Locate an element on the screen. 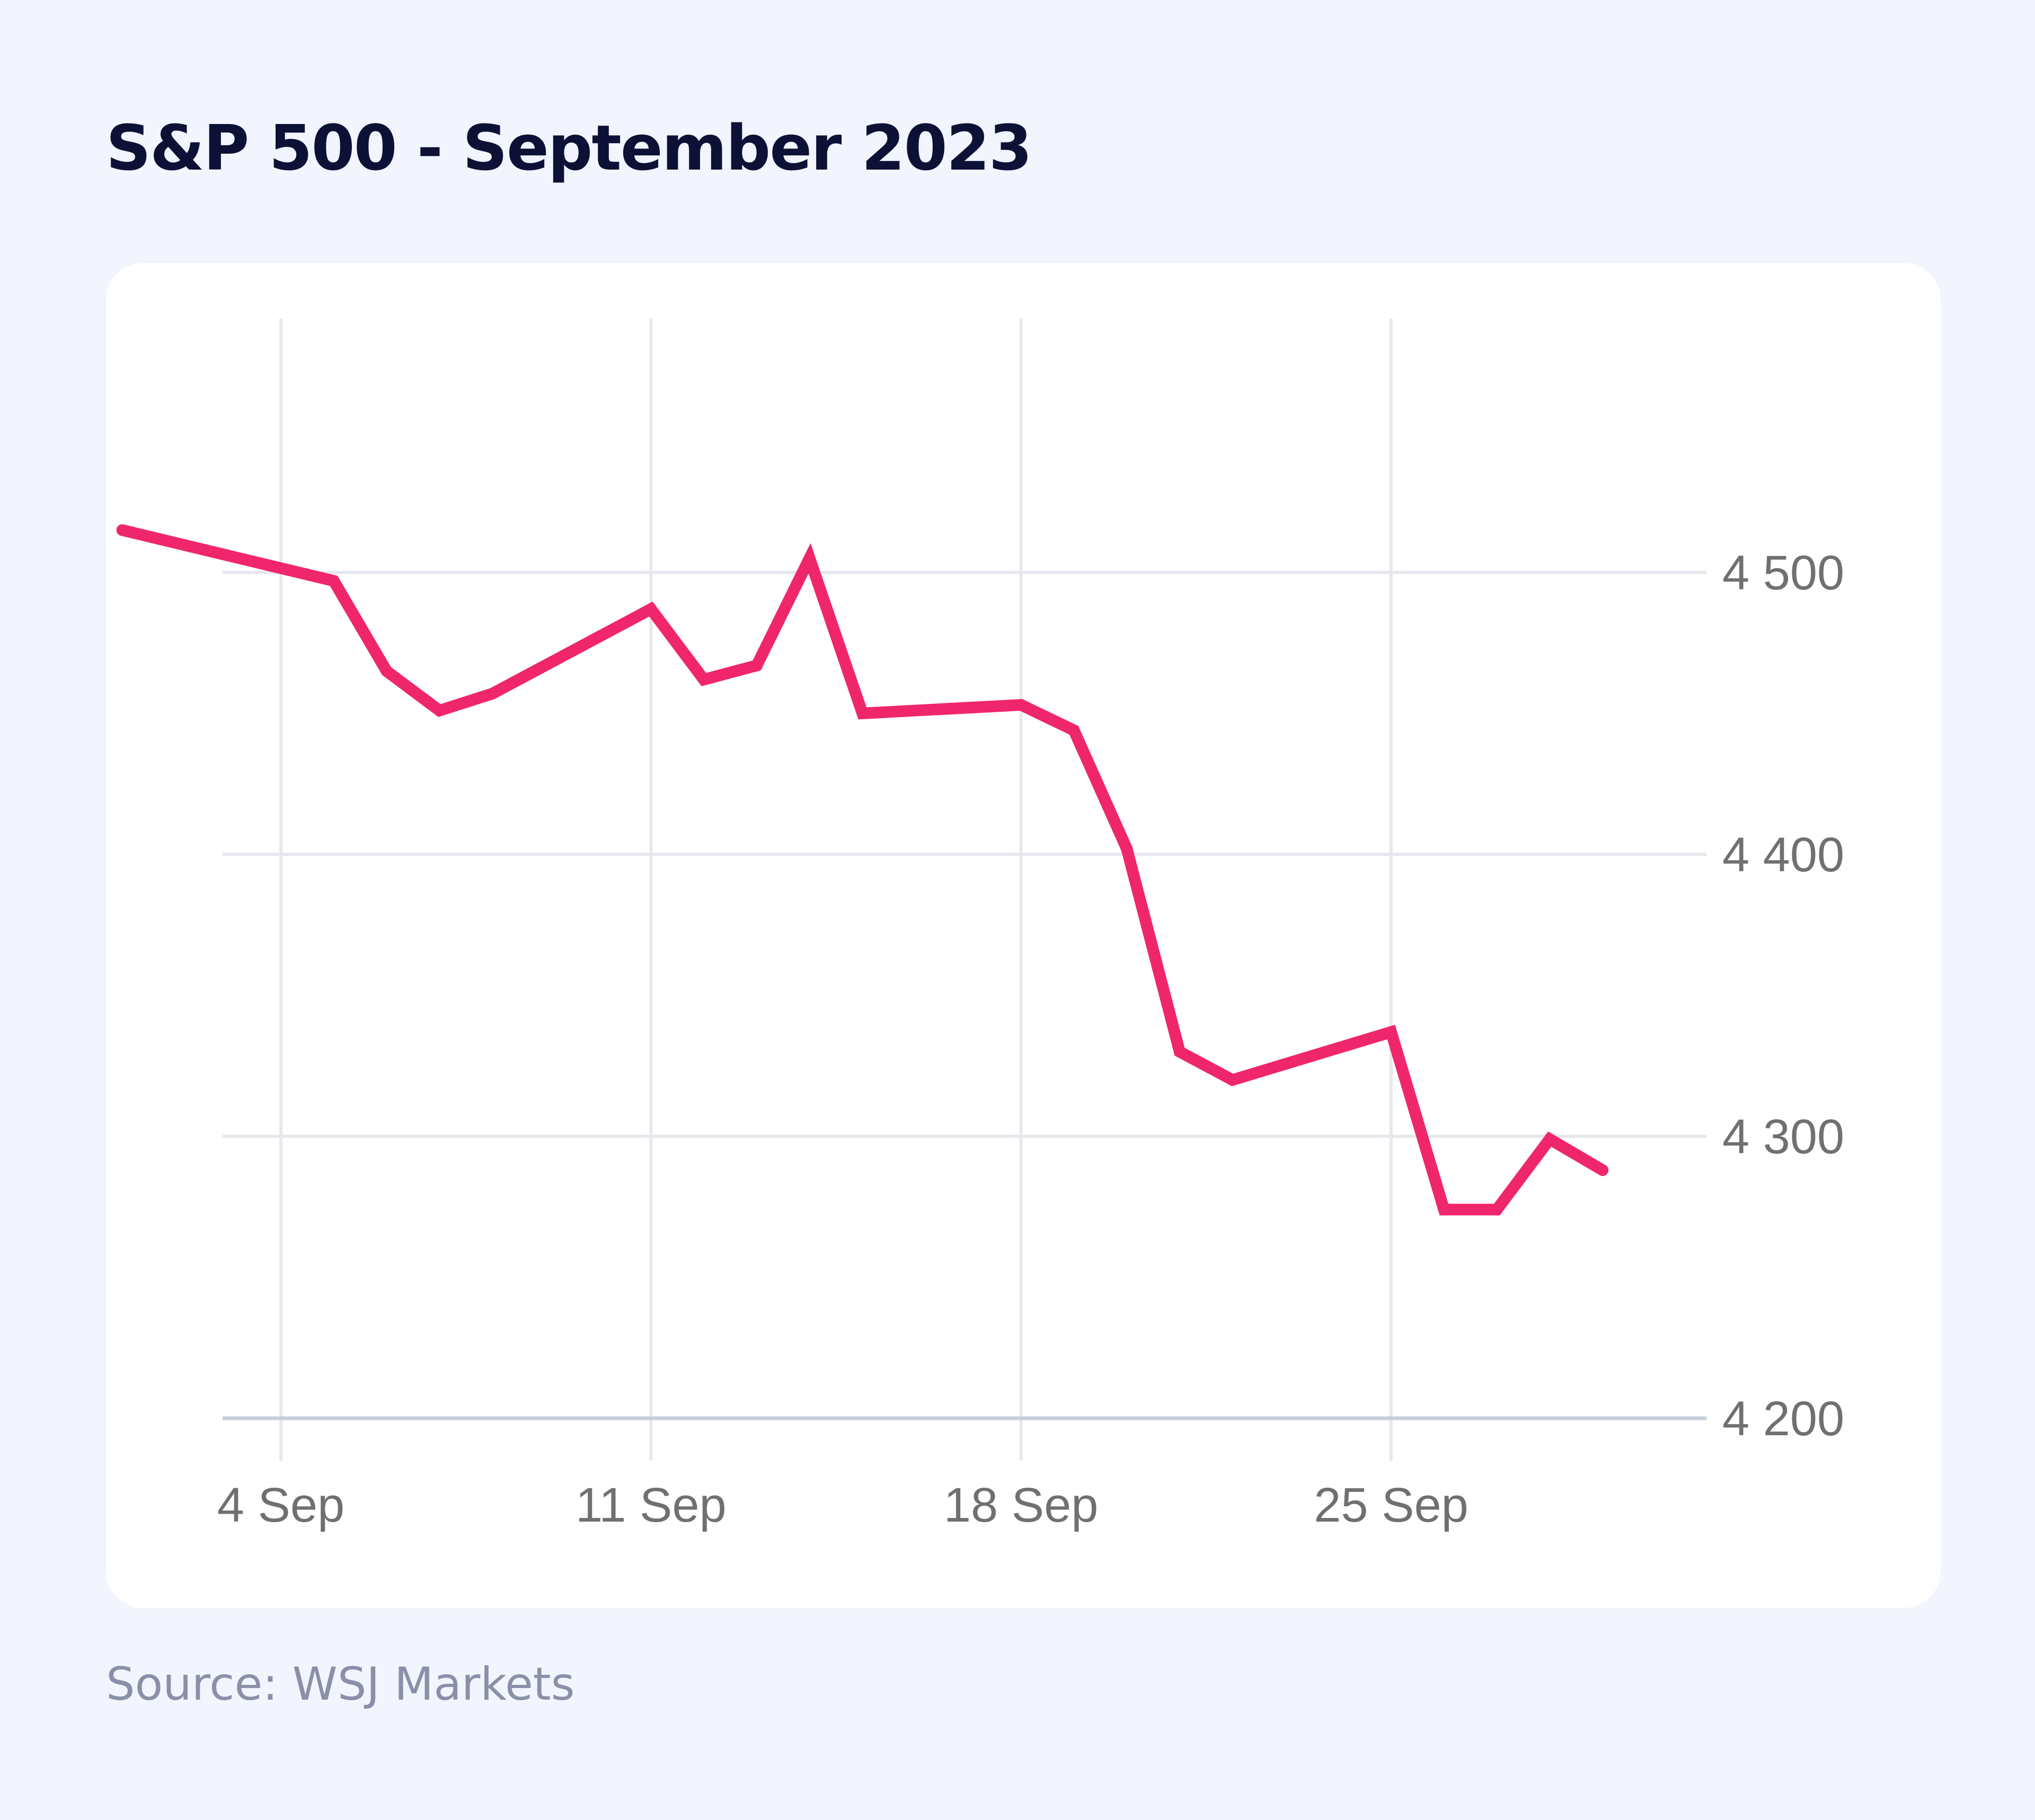 The height and width of the screenshot is (1820, 2035). page-title: S&P 500 - September 2023 is located at coordinates (569, 147).